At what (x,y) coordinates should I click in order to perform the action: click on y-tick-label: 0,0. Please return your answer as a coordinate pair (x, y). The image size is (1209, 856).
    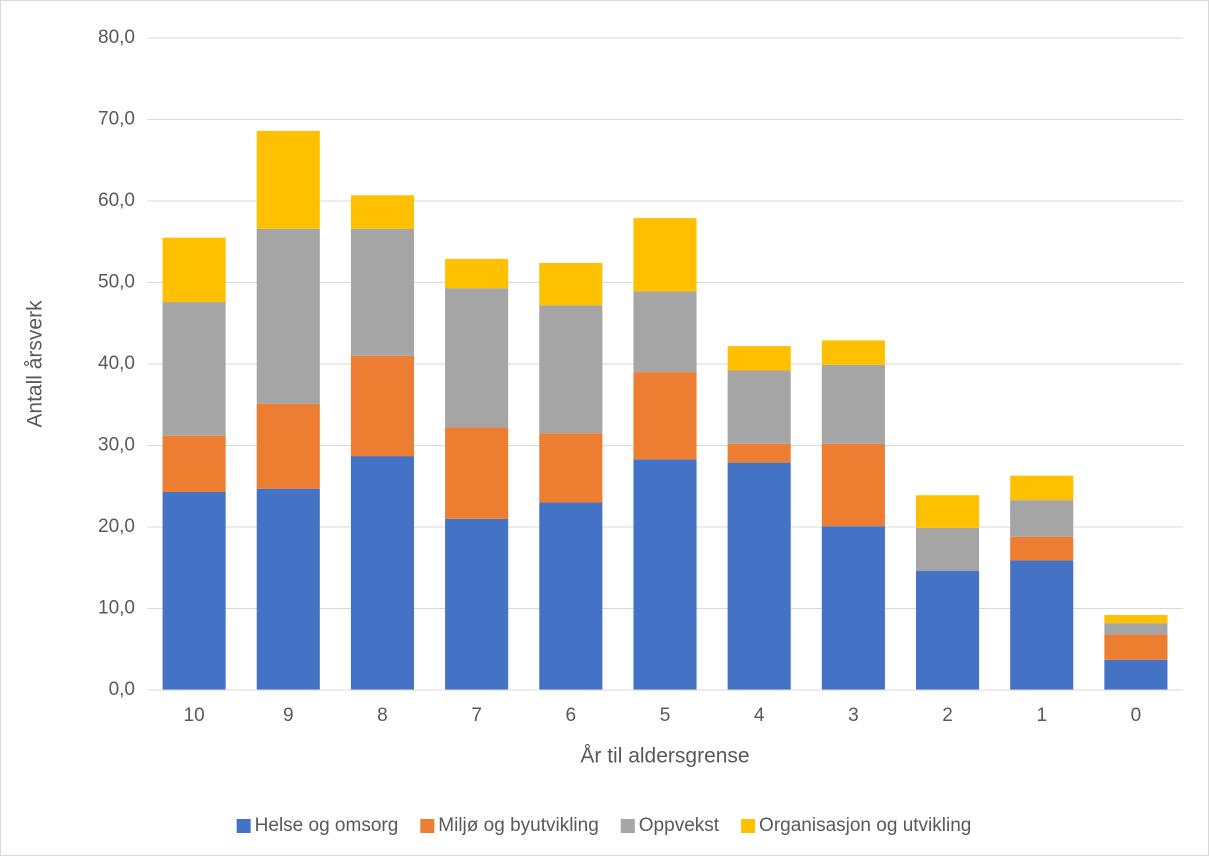
    Looking at the image, I should click on (122, 689).